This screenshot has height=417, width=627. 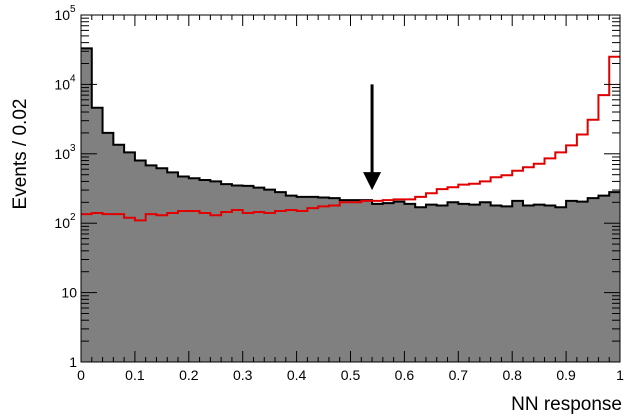 What do you see at coordinates (189, 375) in the screenshot?
I see `x-tick-label: 0.2` at bounding box center [189, 375].